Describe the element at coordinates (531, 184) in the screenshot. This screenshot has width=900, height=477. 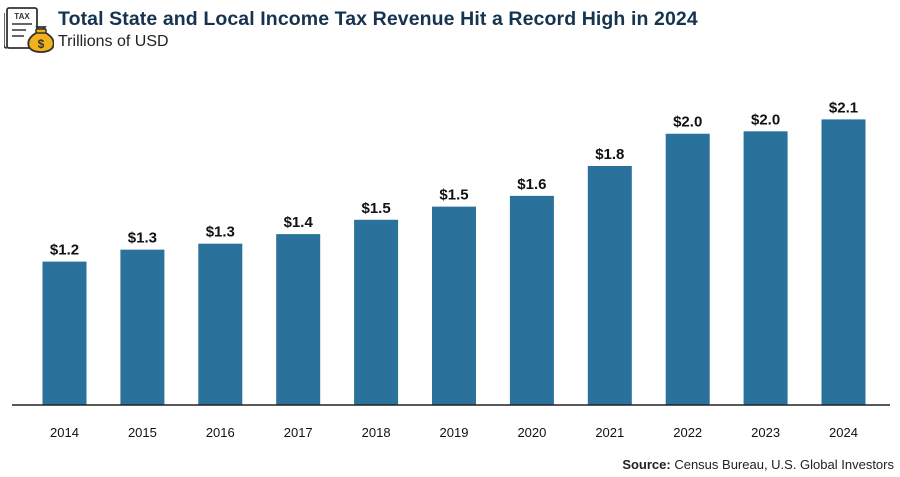
I see `data-label-2020: $1.6` at that location.